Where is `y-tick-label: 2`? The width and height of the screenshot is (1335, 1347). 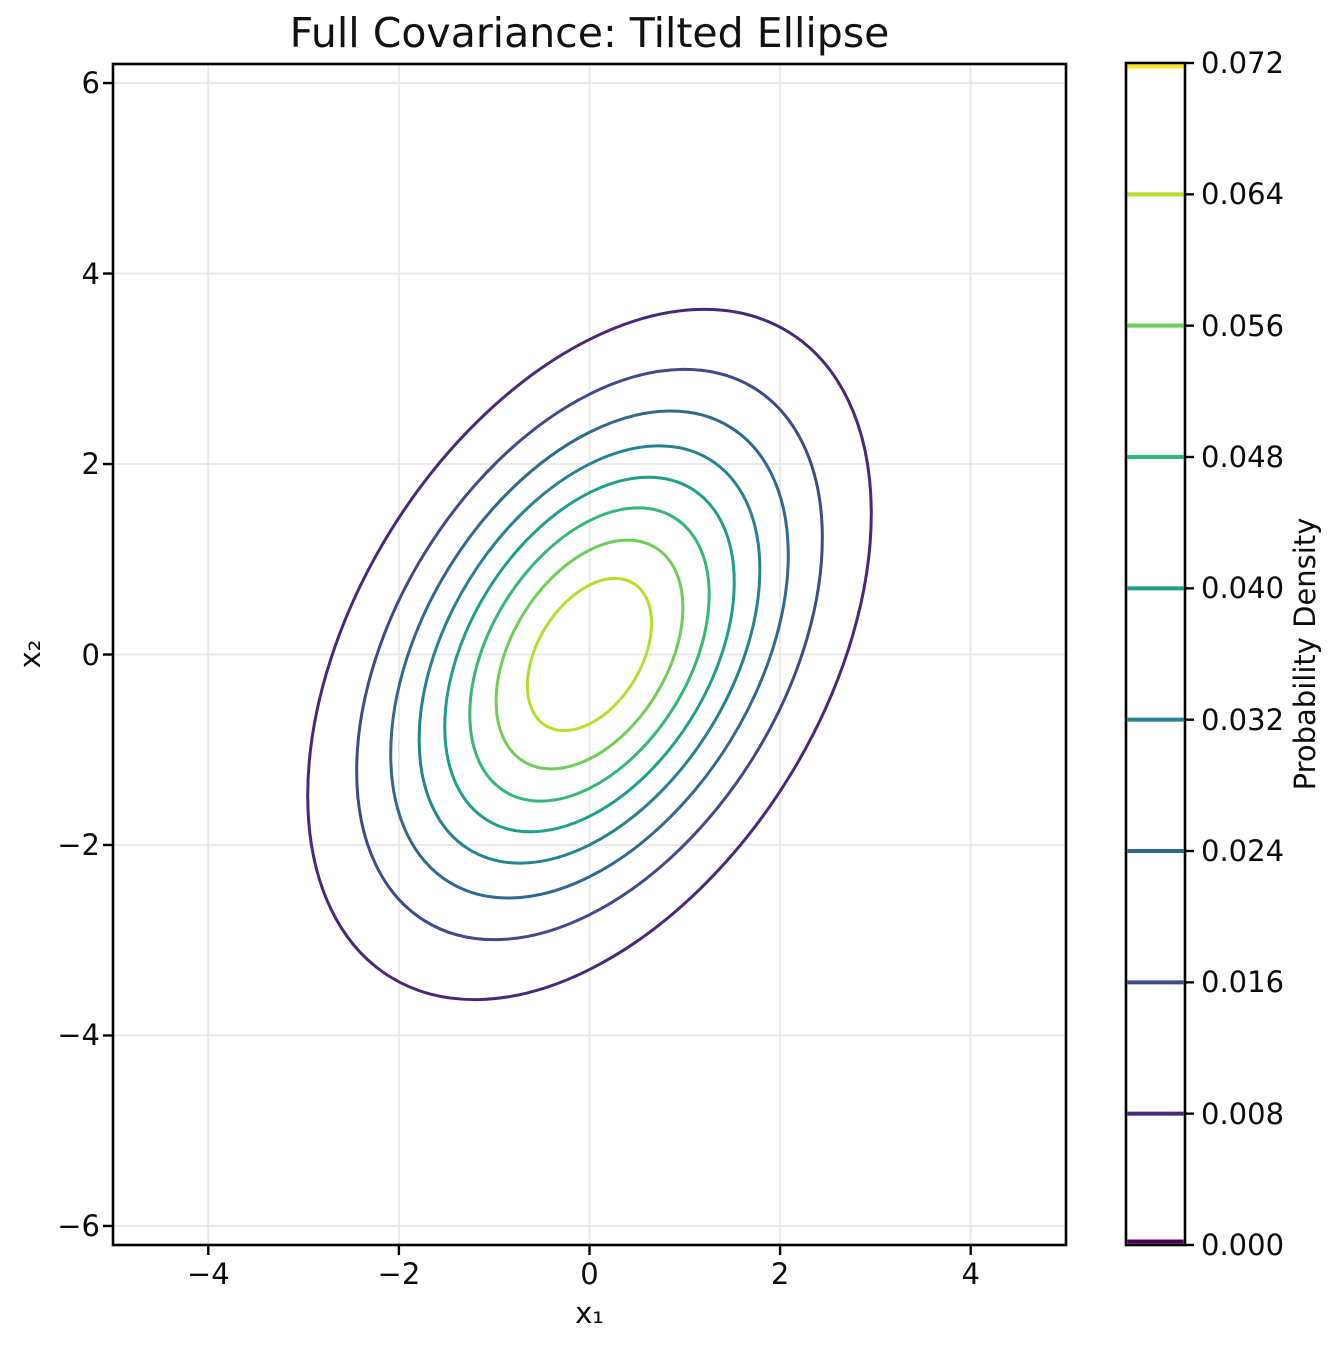
y-tick-label: 2 is located at coordinates (90, 464).